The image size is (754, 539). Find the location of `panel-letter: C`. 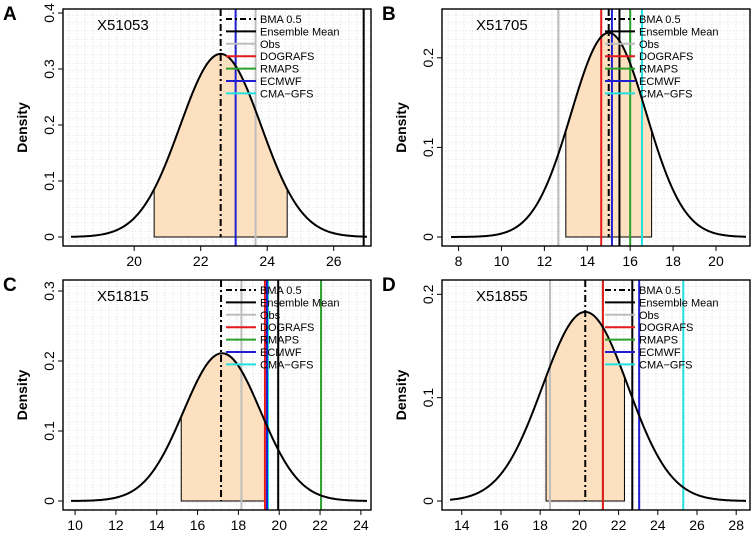

panel-letter: C is located at coordinates (10, 285).